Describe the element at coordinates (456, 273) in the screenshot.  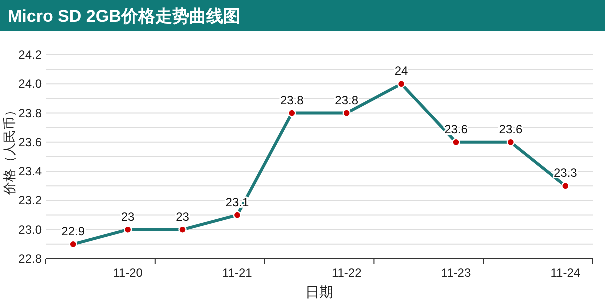
I see `x-tick-label: 11-23` at that location.